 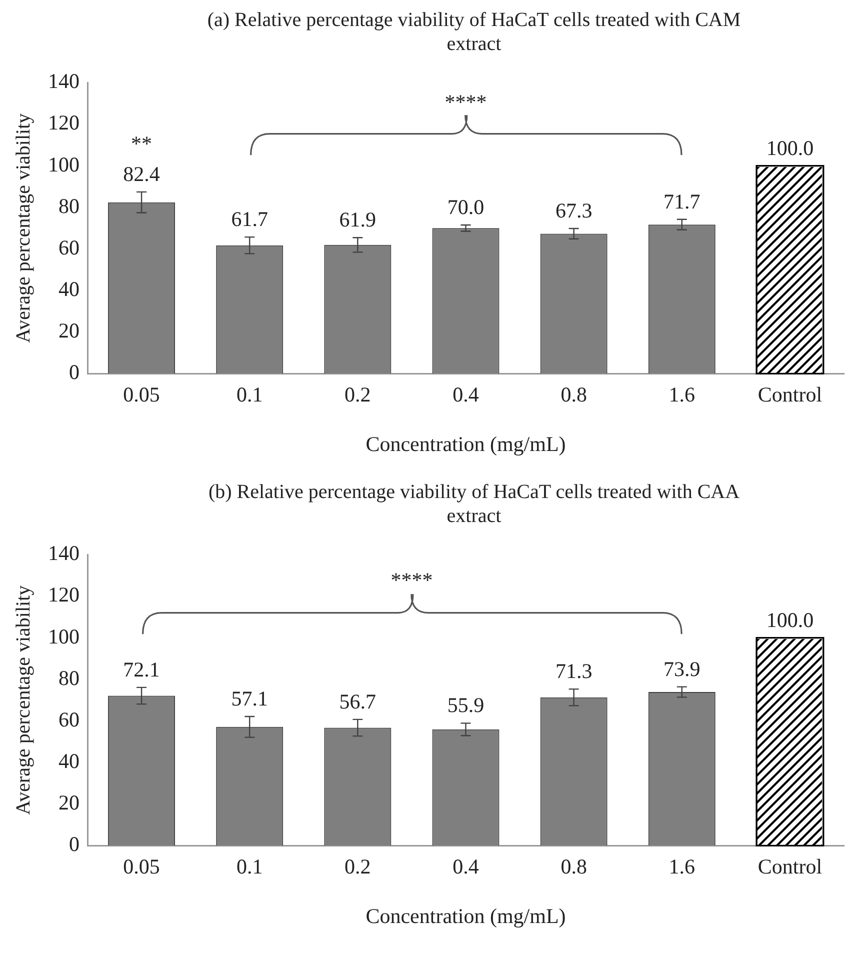 What do you see at coordinates (357, 220) in the screenshot?
I see `data-label: 61.9` at bounding box center [357, 220].